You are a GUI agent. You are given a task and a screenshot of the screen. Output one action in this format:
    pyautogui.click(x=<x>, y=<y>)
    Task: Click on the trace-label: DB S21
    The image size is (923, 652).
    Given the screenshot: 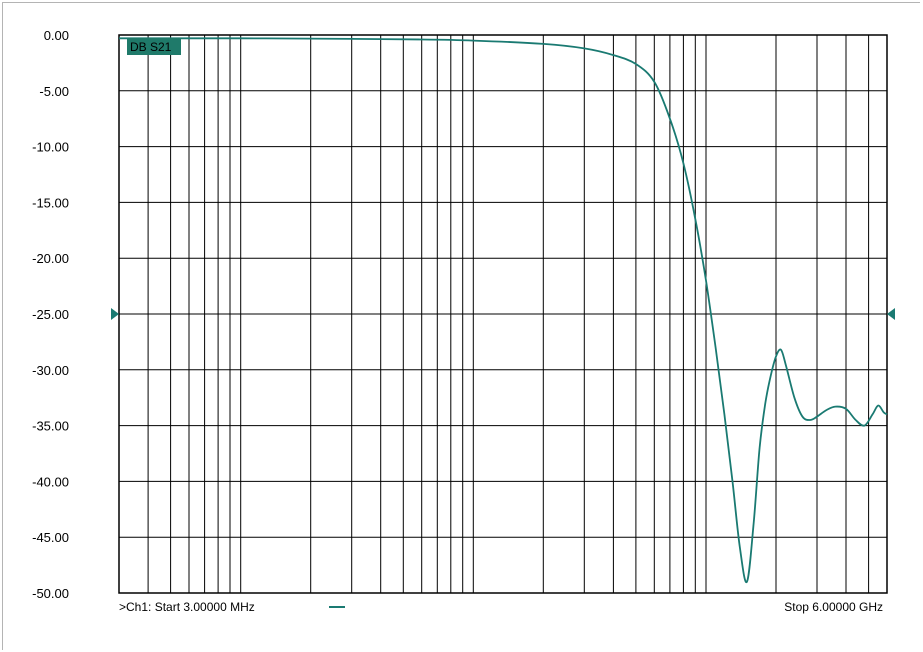 What is the action you would take?
    pyautogui.click(x=151, y=47)
    